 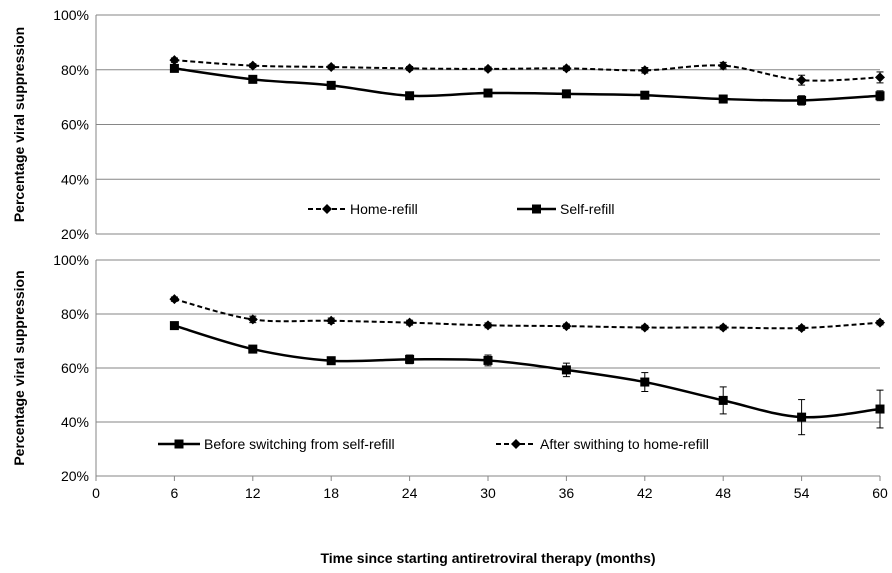 What do you see at coordinates (587, 209) in the screenshot?
I see `legend-label: Self-refill` at bounding box center [587, 209].